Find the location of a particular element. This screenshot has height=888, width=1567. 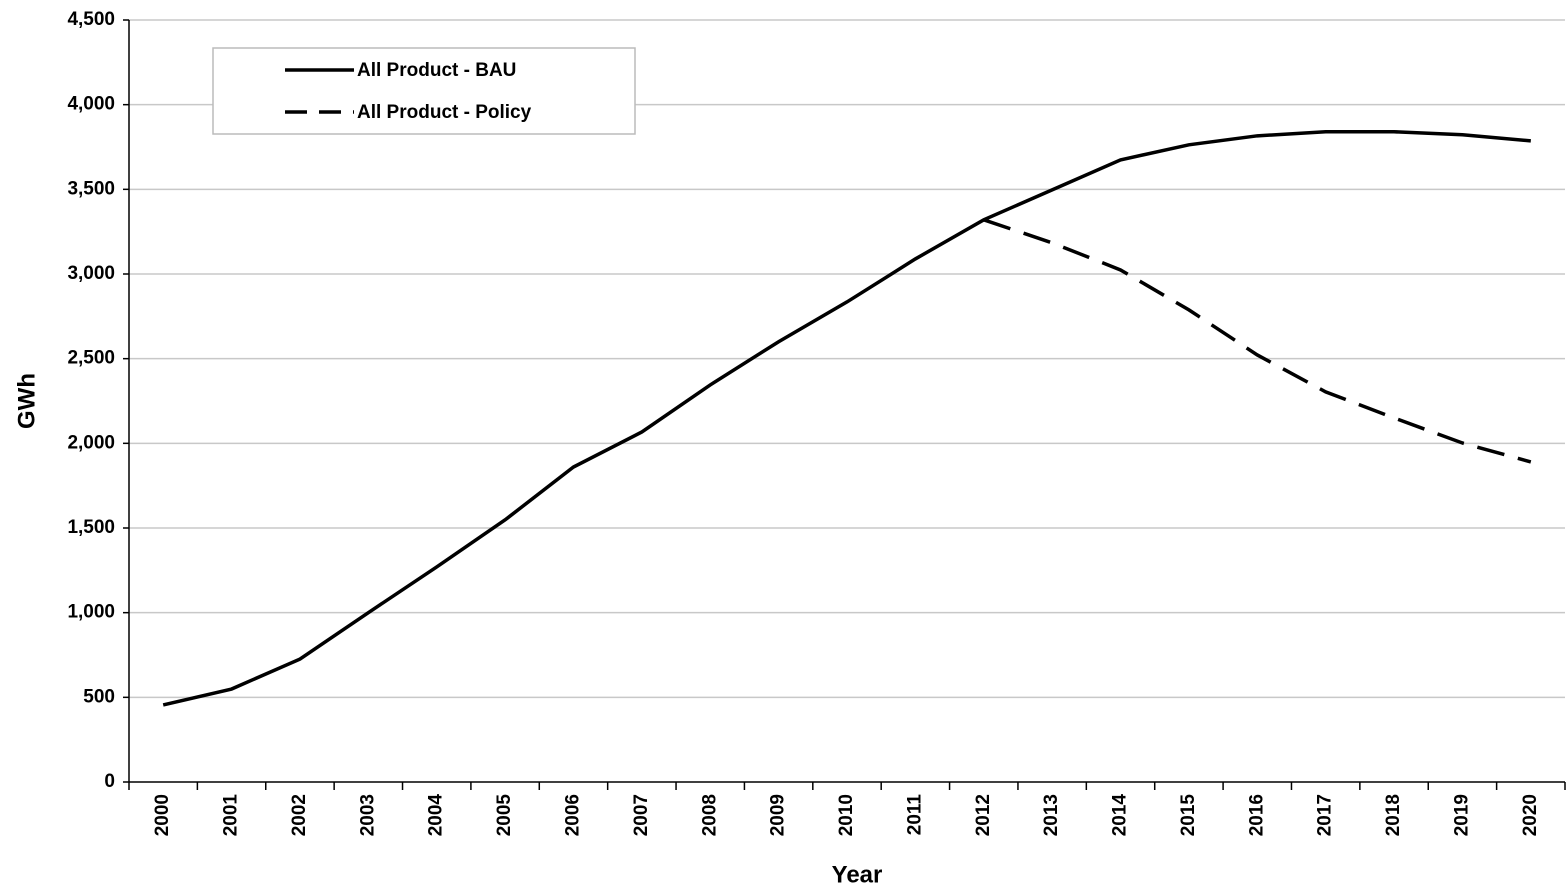

y-tick-label: 4,500 is located at coordinates (91, 19).